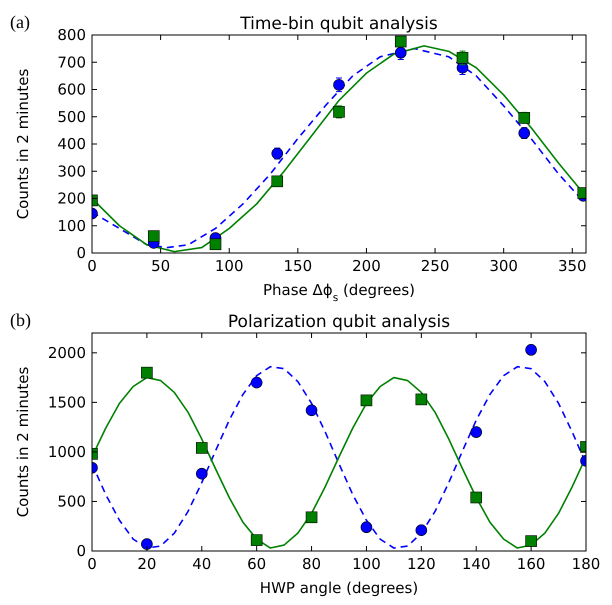  I want to click on x-tick-label: 150, so click(298, 266).